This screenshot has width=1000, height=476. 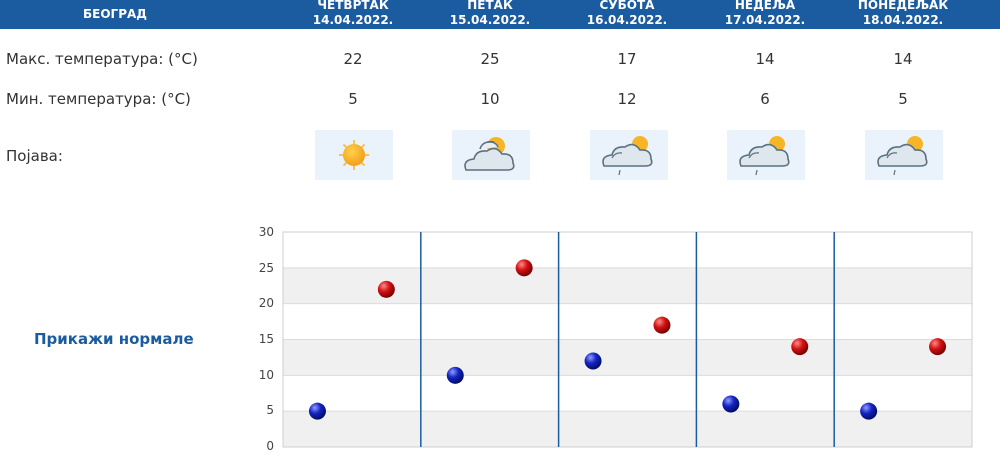 I want to click on y-tick-label: 20, so click(x=266, y=303).